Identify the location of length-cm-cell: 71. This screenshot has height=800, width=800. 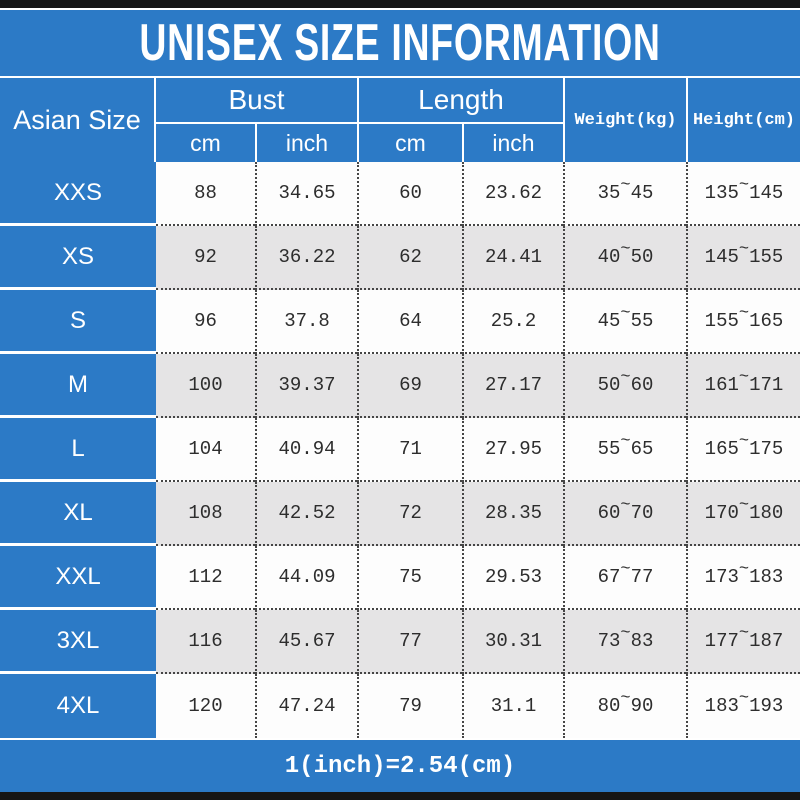
(409, 450).